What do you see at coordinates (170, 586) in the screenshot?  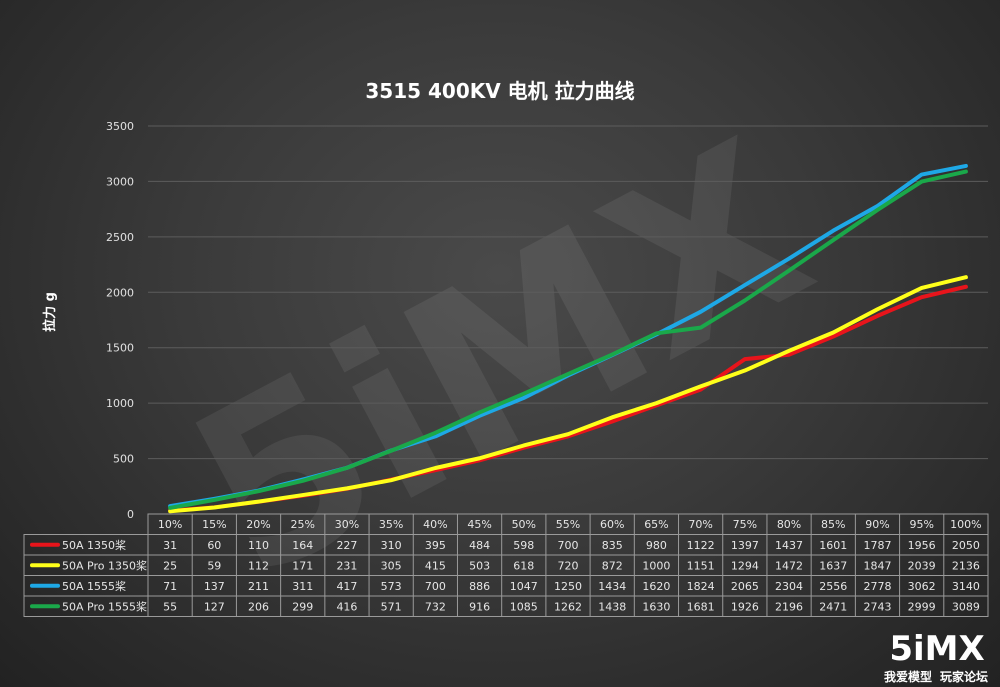 I see `table-cell: 71` at bounding box center [170, 586].